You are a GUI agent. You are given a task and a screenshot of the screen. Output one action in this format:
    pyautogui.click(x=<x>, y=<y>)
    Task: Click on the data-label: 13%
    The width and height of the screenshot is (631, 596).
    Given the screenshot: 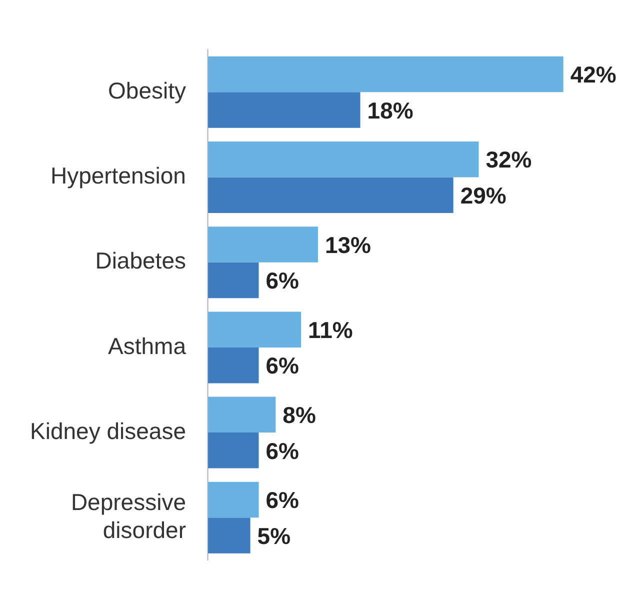 What is the action you would take?
    pyautogui.click(x=348, y=245)
    